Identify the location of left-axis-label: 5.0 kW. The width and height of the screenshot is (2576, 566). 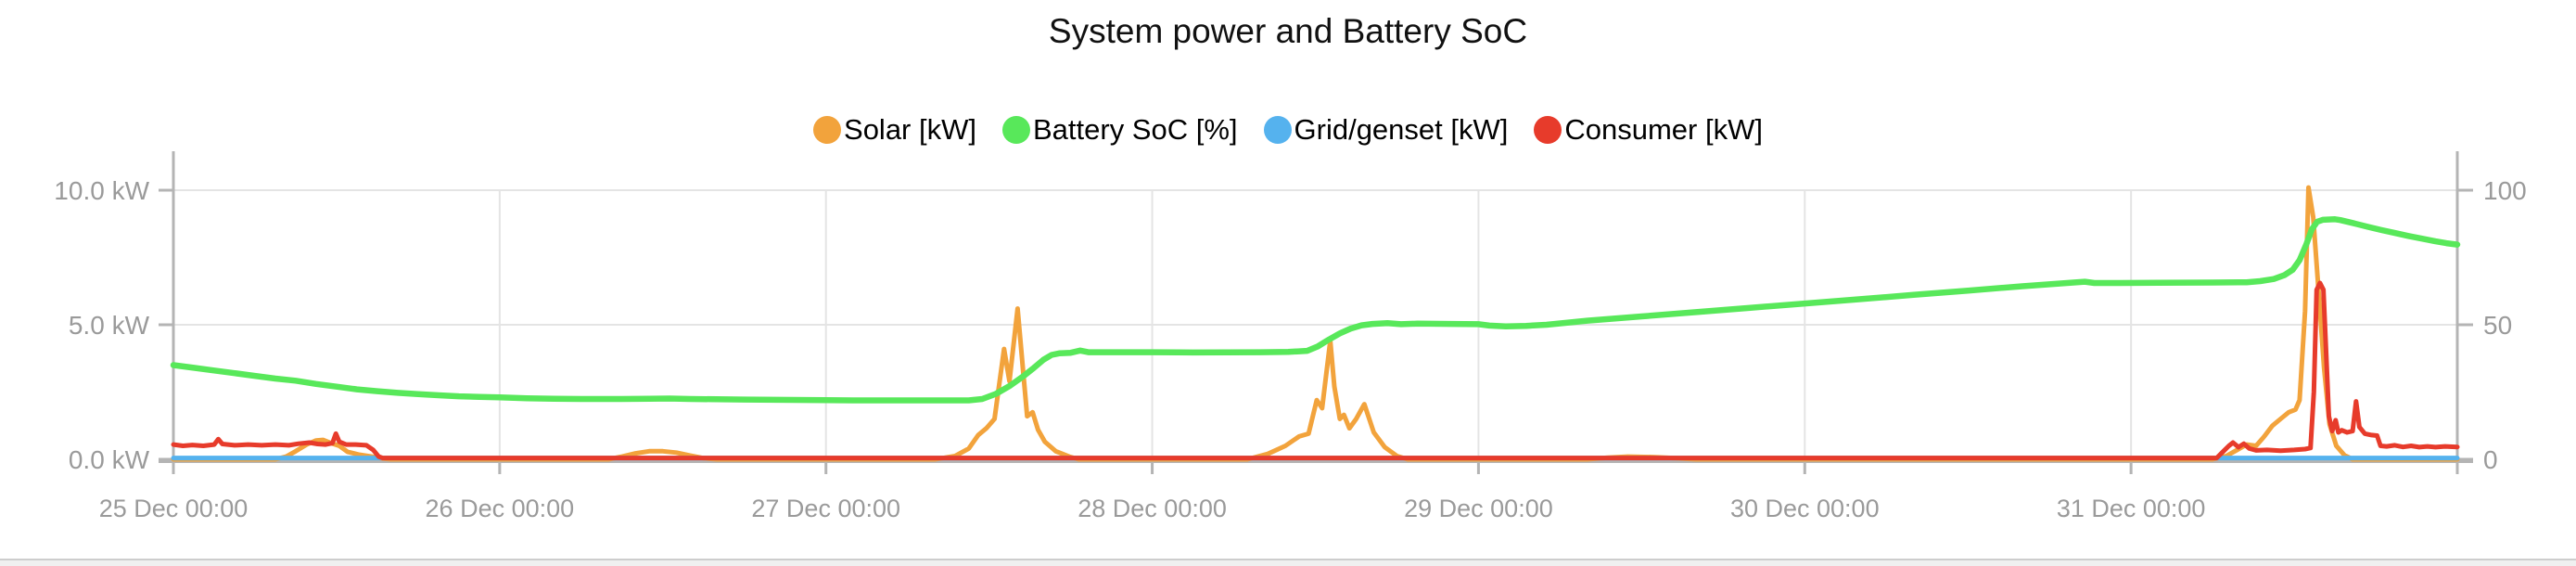
(110, 326).